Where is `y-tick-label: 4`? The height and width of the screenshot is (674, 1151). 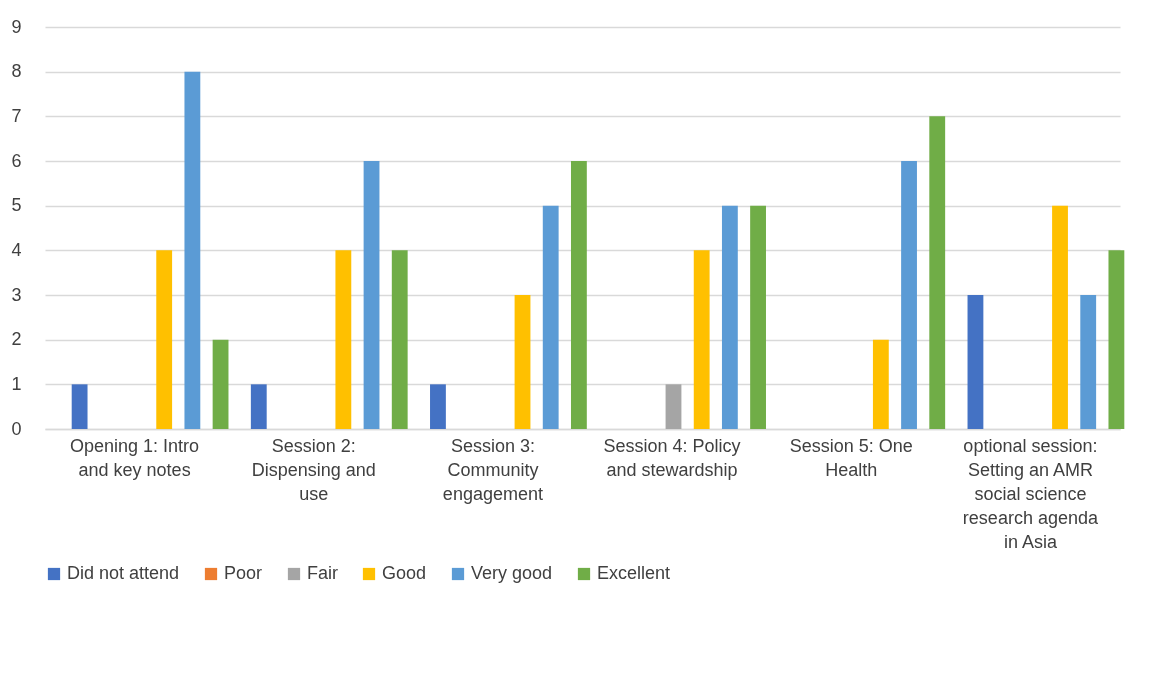 y-tick-label: 4 is located at coordinates (16, 249).